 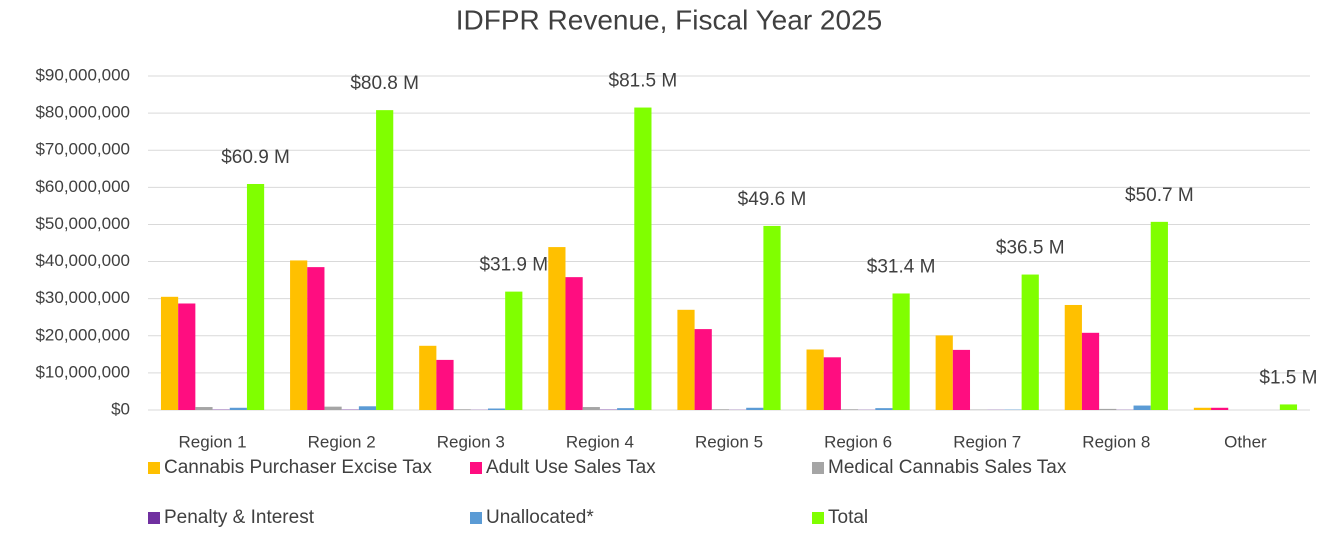 I want to click on data-label: $49.6 M, so click(x=772, y=199).